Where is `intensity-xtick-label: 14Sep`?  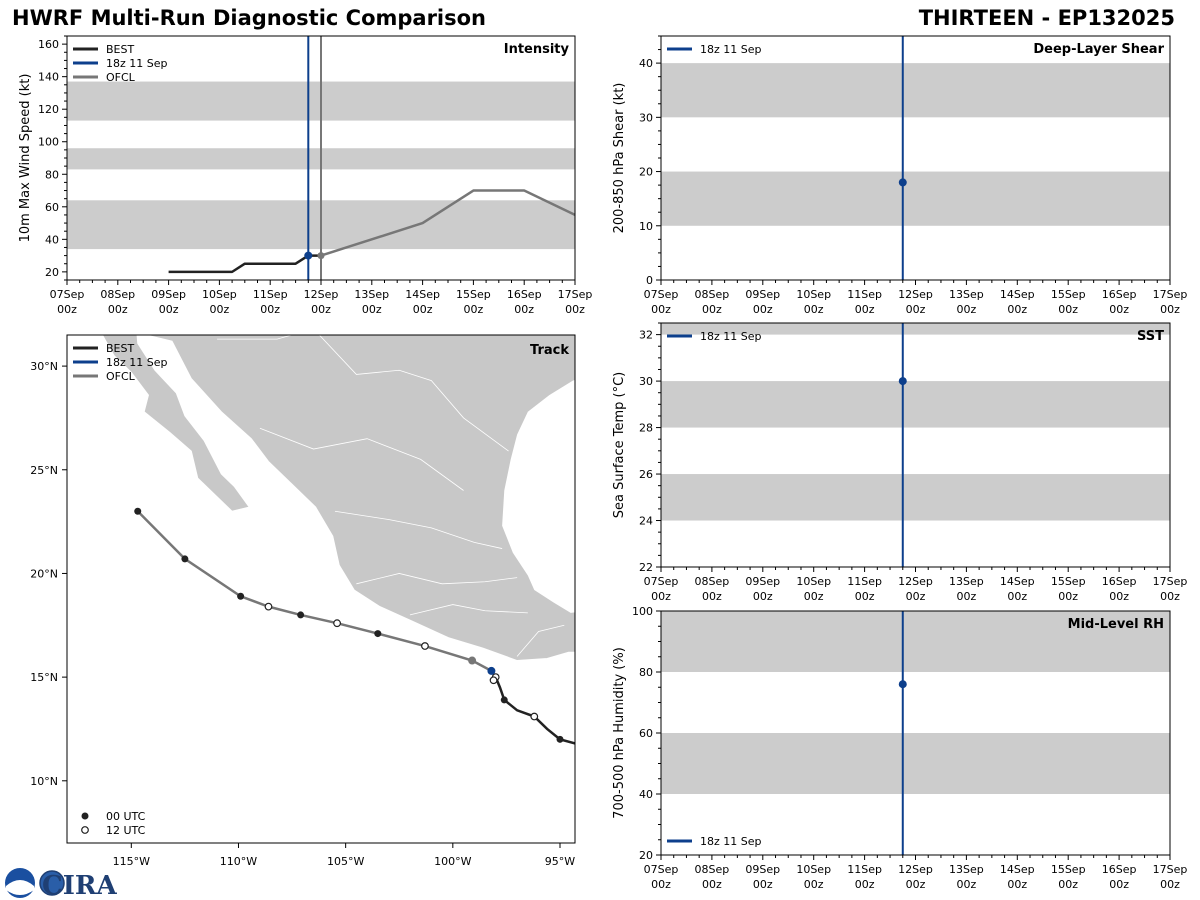
intensity-xtick-label: 14Sep is located at coordinates (422, 294).